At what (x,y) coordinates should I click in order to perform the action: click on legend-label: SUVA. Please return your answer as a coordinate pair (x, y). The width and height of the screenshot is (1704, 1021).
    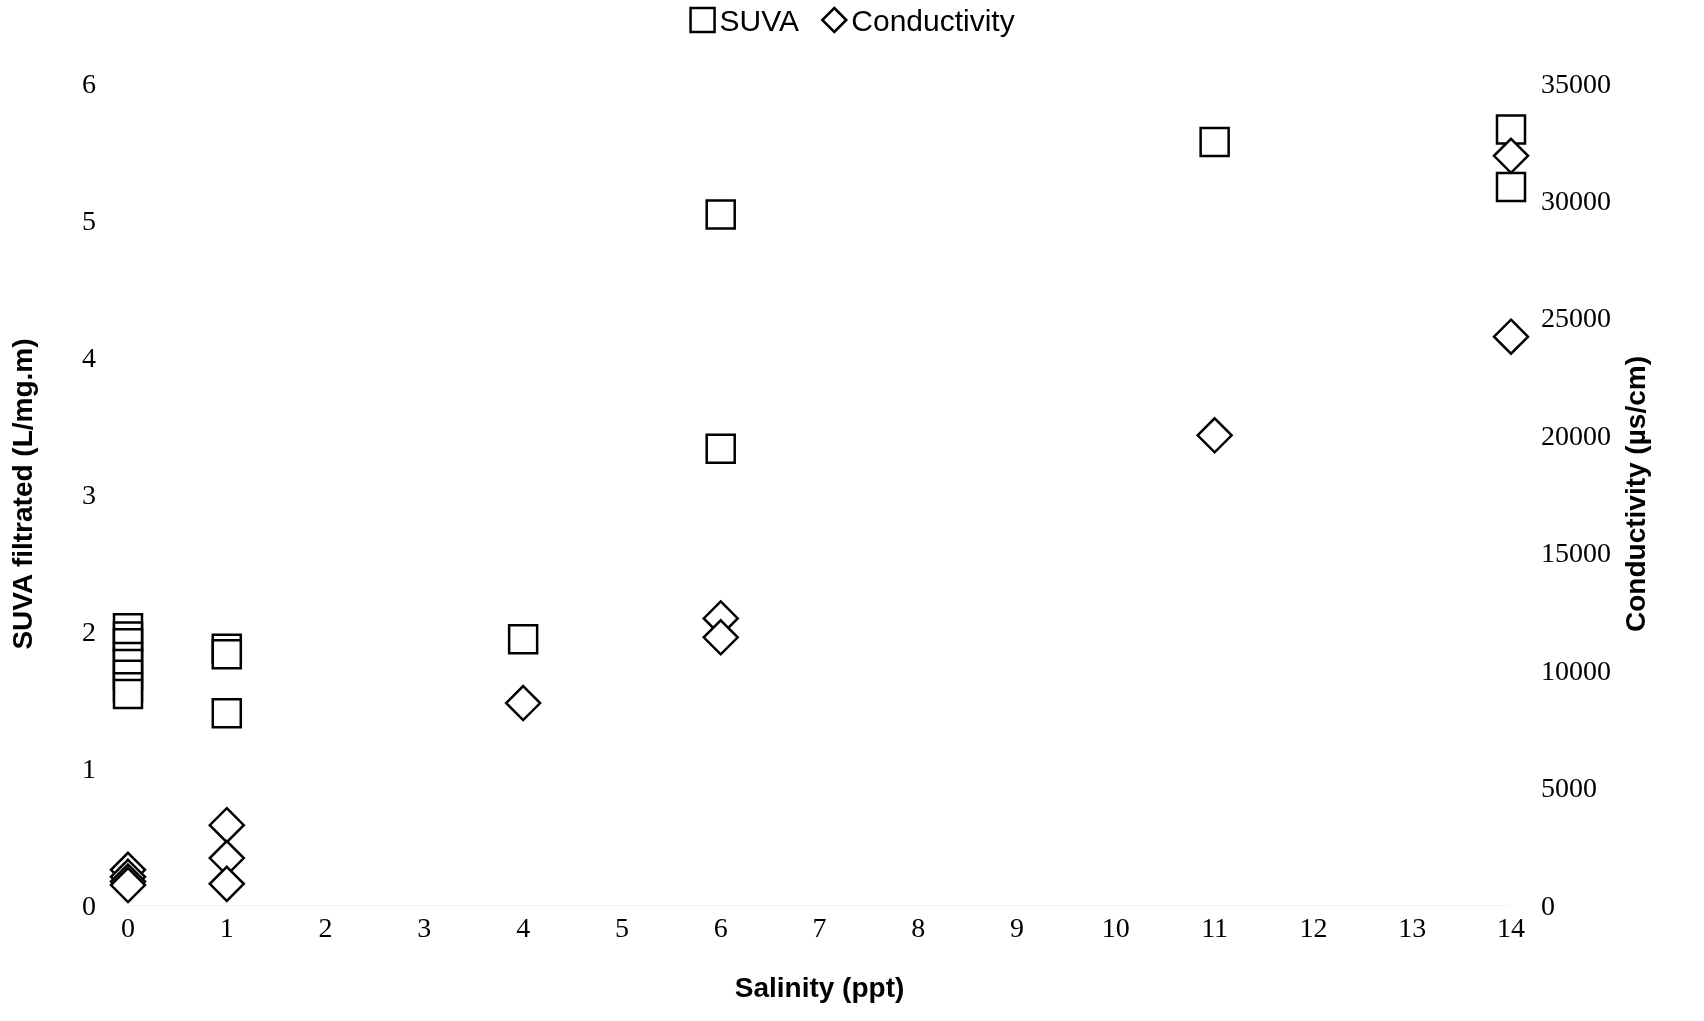
    Looking at the image, I should click on (759, 20).